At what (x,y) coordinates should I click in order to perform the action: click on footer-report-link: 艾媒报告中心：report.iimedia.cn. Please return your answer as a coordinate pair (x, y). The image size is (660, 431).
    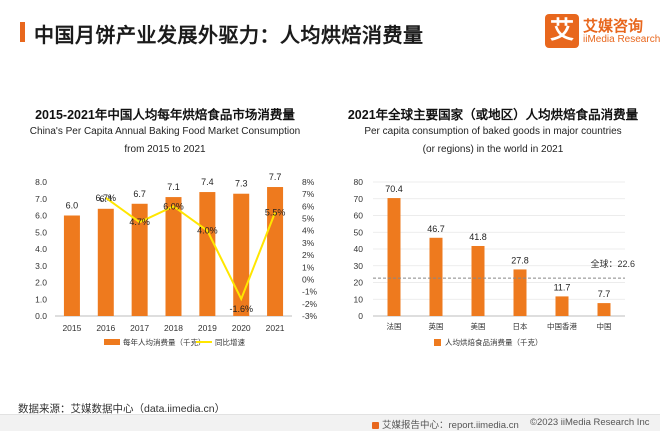
    Looking at the image, I should click on (445, 424).